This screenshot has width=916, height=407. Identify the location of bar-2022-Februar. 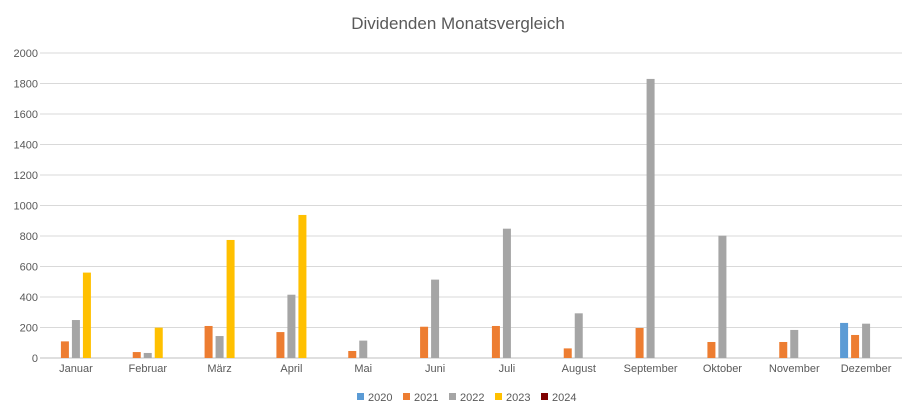
(147, 355).